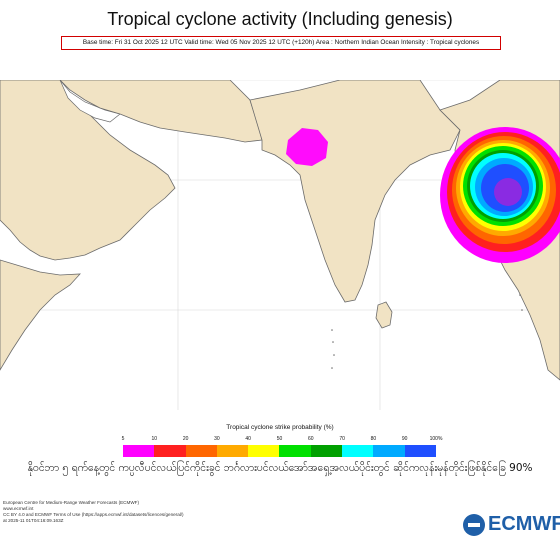 The image size is (560, 560). Describe the element at coordinates (123, 439) in the screenshot. I see `legend-tick-label: 5` at that location.